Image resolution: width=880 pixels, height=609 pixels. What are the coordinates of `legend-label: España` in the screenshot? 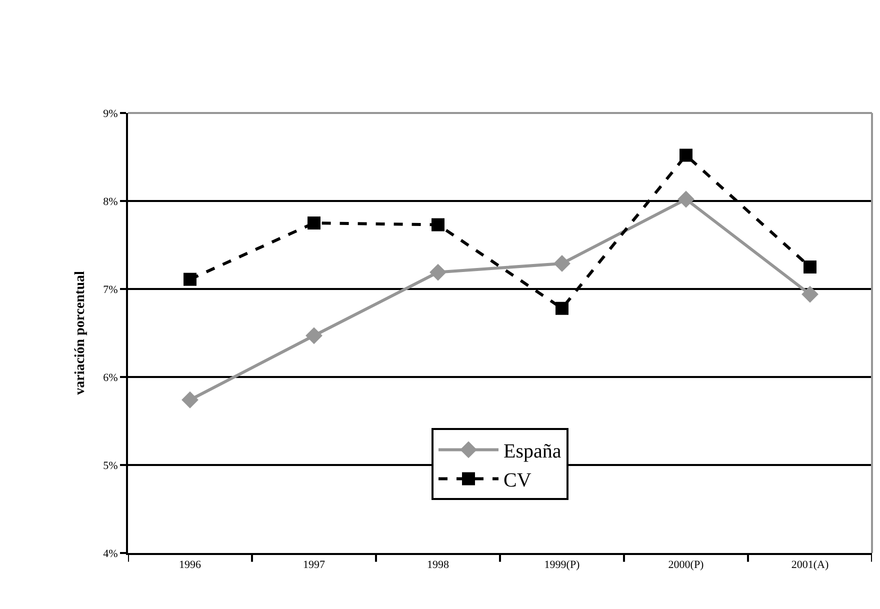 It's located at (533, 451).